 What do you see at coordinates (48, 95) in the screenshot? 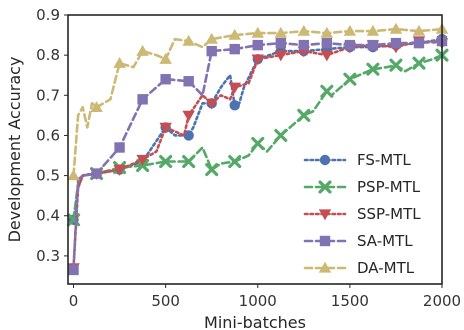
I see `y-tick-label: 0.7` at bounding box center [48, 95].